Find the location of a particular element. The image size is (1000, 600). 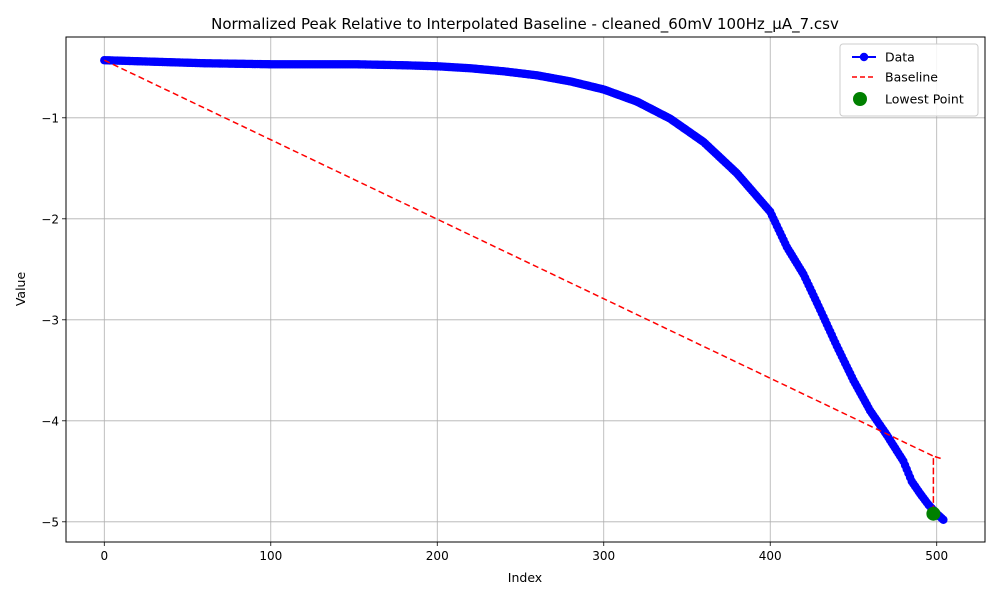

data-point is located at coordinates (943, 519).